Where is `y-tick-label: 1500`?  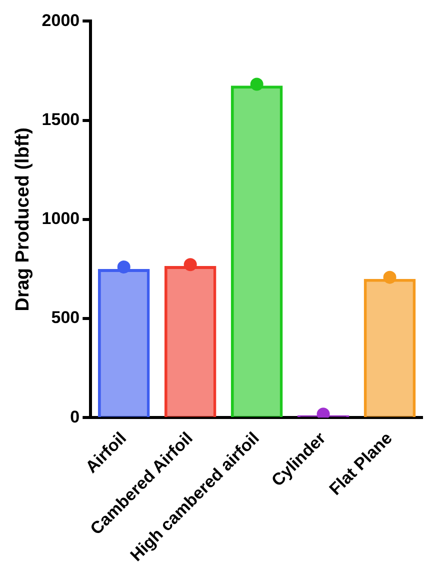
y-tick-label: 1500 is located at coordinates (61, 120).